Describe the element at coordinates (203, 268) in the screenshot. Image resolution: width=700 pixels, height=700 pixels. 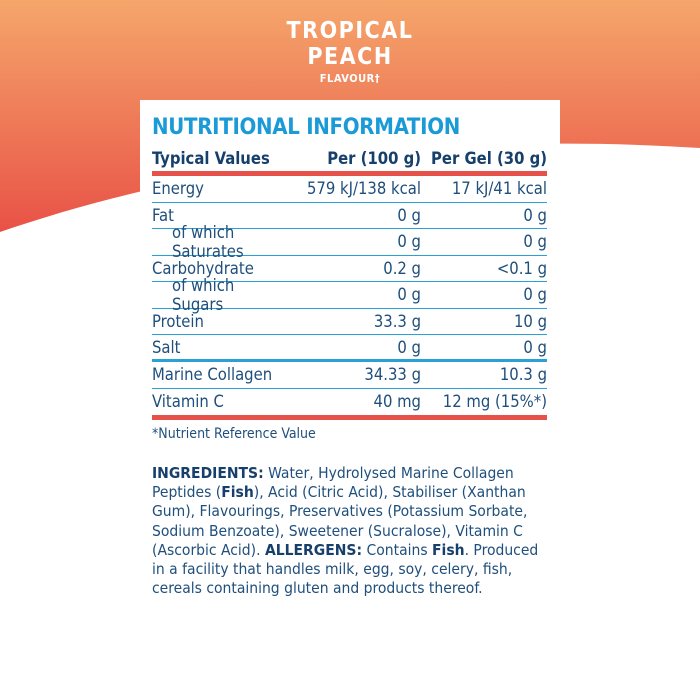
I see `nutrient-name: Carbohydrate` at that location.